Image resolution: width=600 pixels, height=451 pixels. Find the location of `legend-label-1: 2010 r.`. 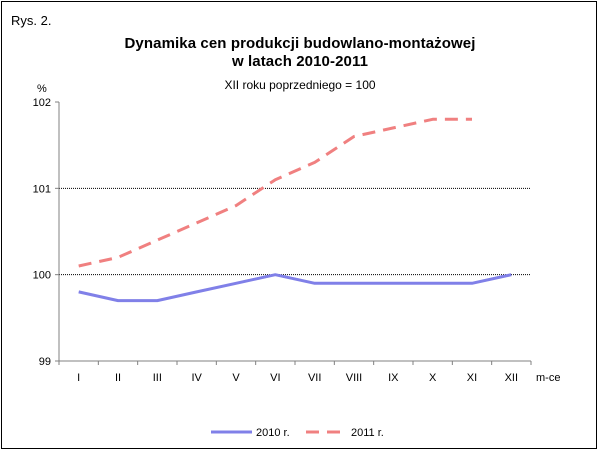

legend-label-1: 2010 r. is located at coordinates (273, 433).